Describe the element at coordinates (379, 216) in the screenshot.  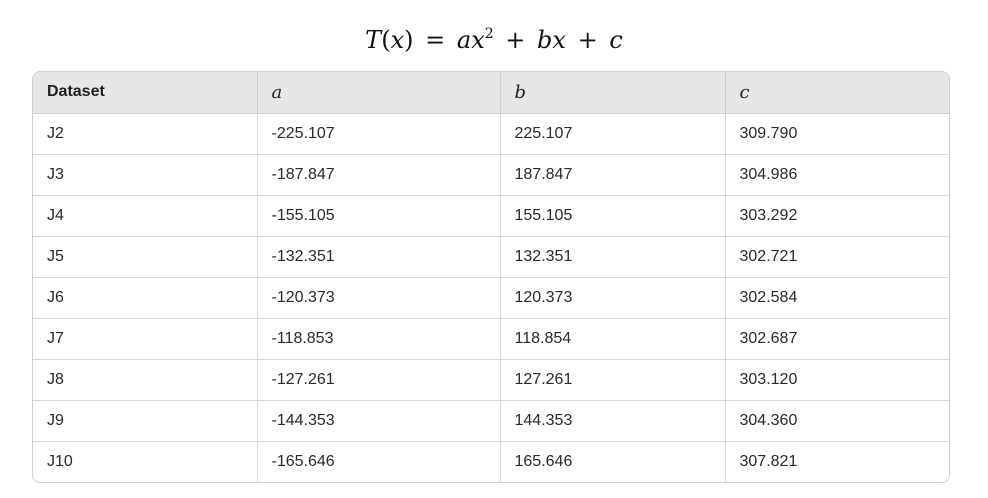
I see `cell-a: -155.105` at that location.